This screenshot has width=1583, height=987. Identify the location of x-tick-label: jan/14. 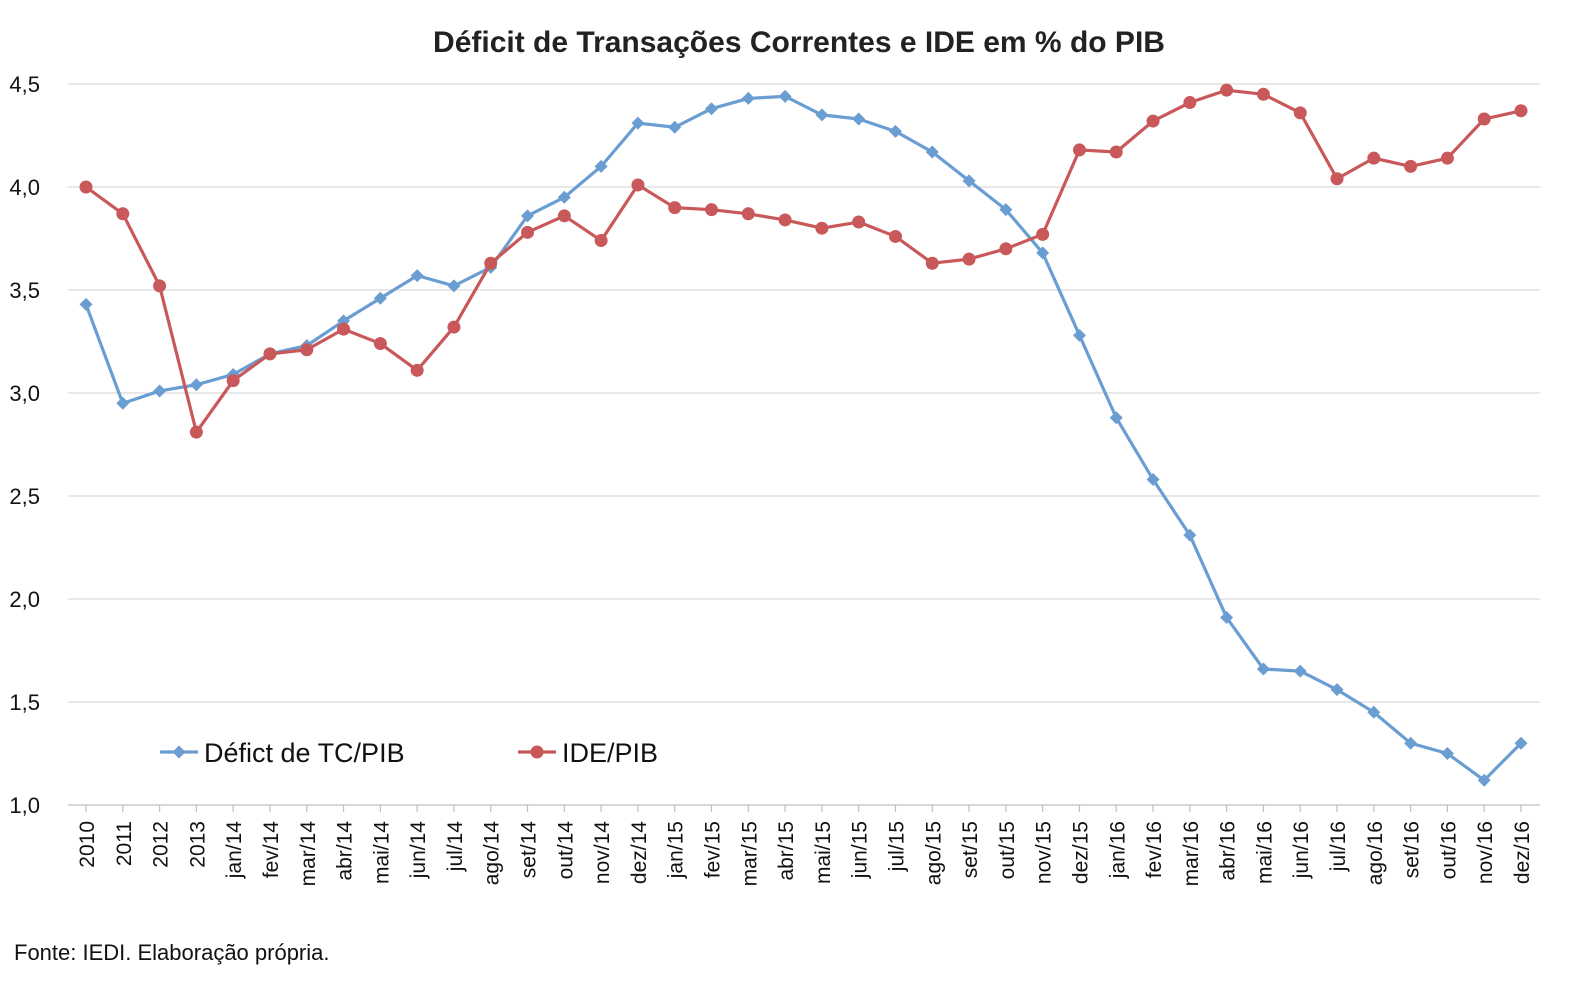
(234, 850).